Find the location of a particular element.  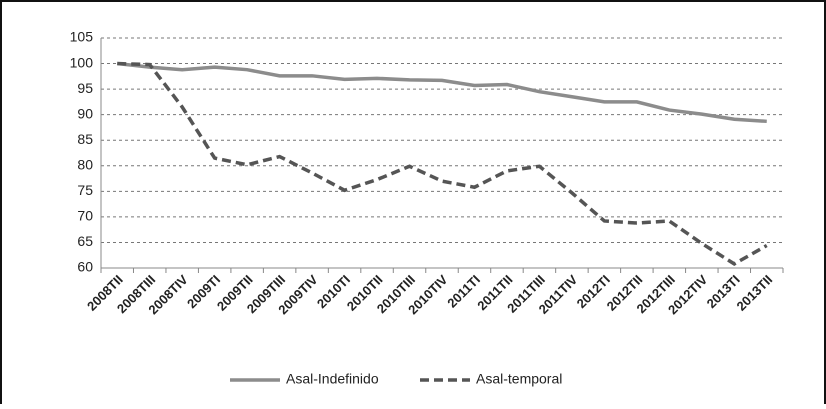

y-tick-label: 60 is located at coordinates (85, 267).